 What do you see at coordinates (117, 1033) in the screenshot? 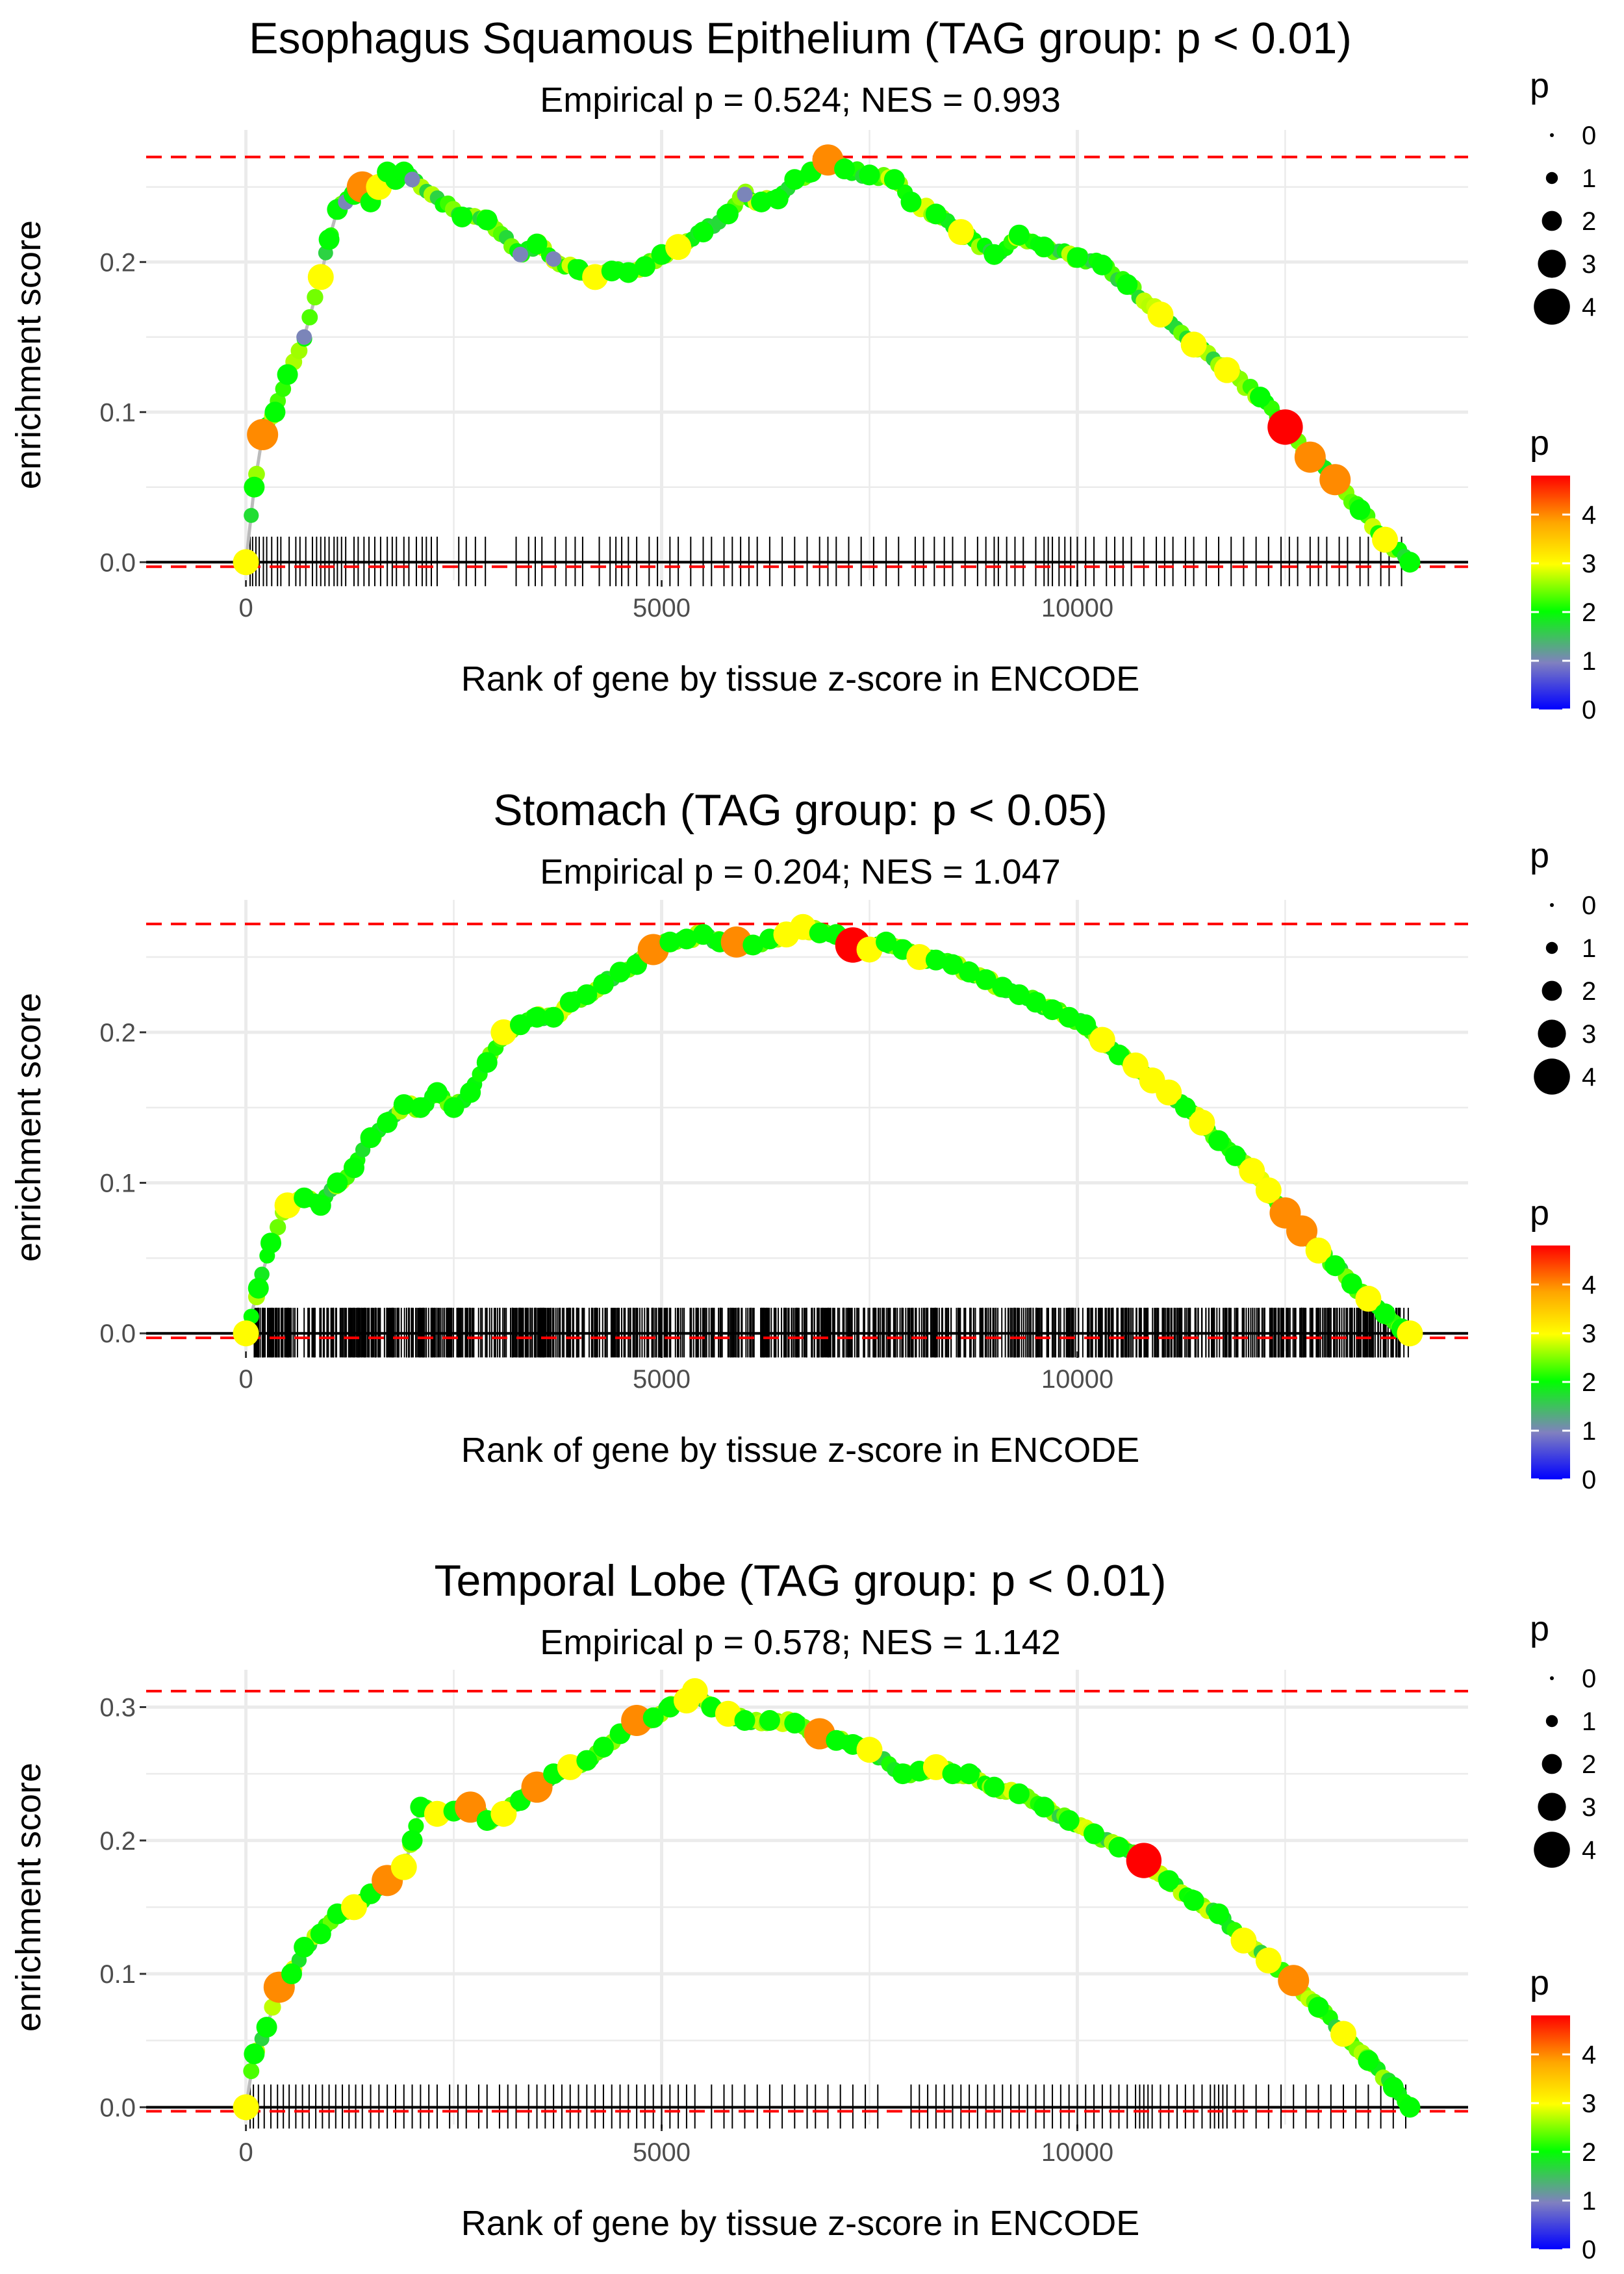
I see `y-tick-label: 0.2` at bounding box center [117, 1033].